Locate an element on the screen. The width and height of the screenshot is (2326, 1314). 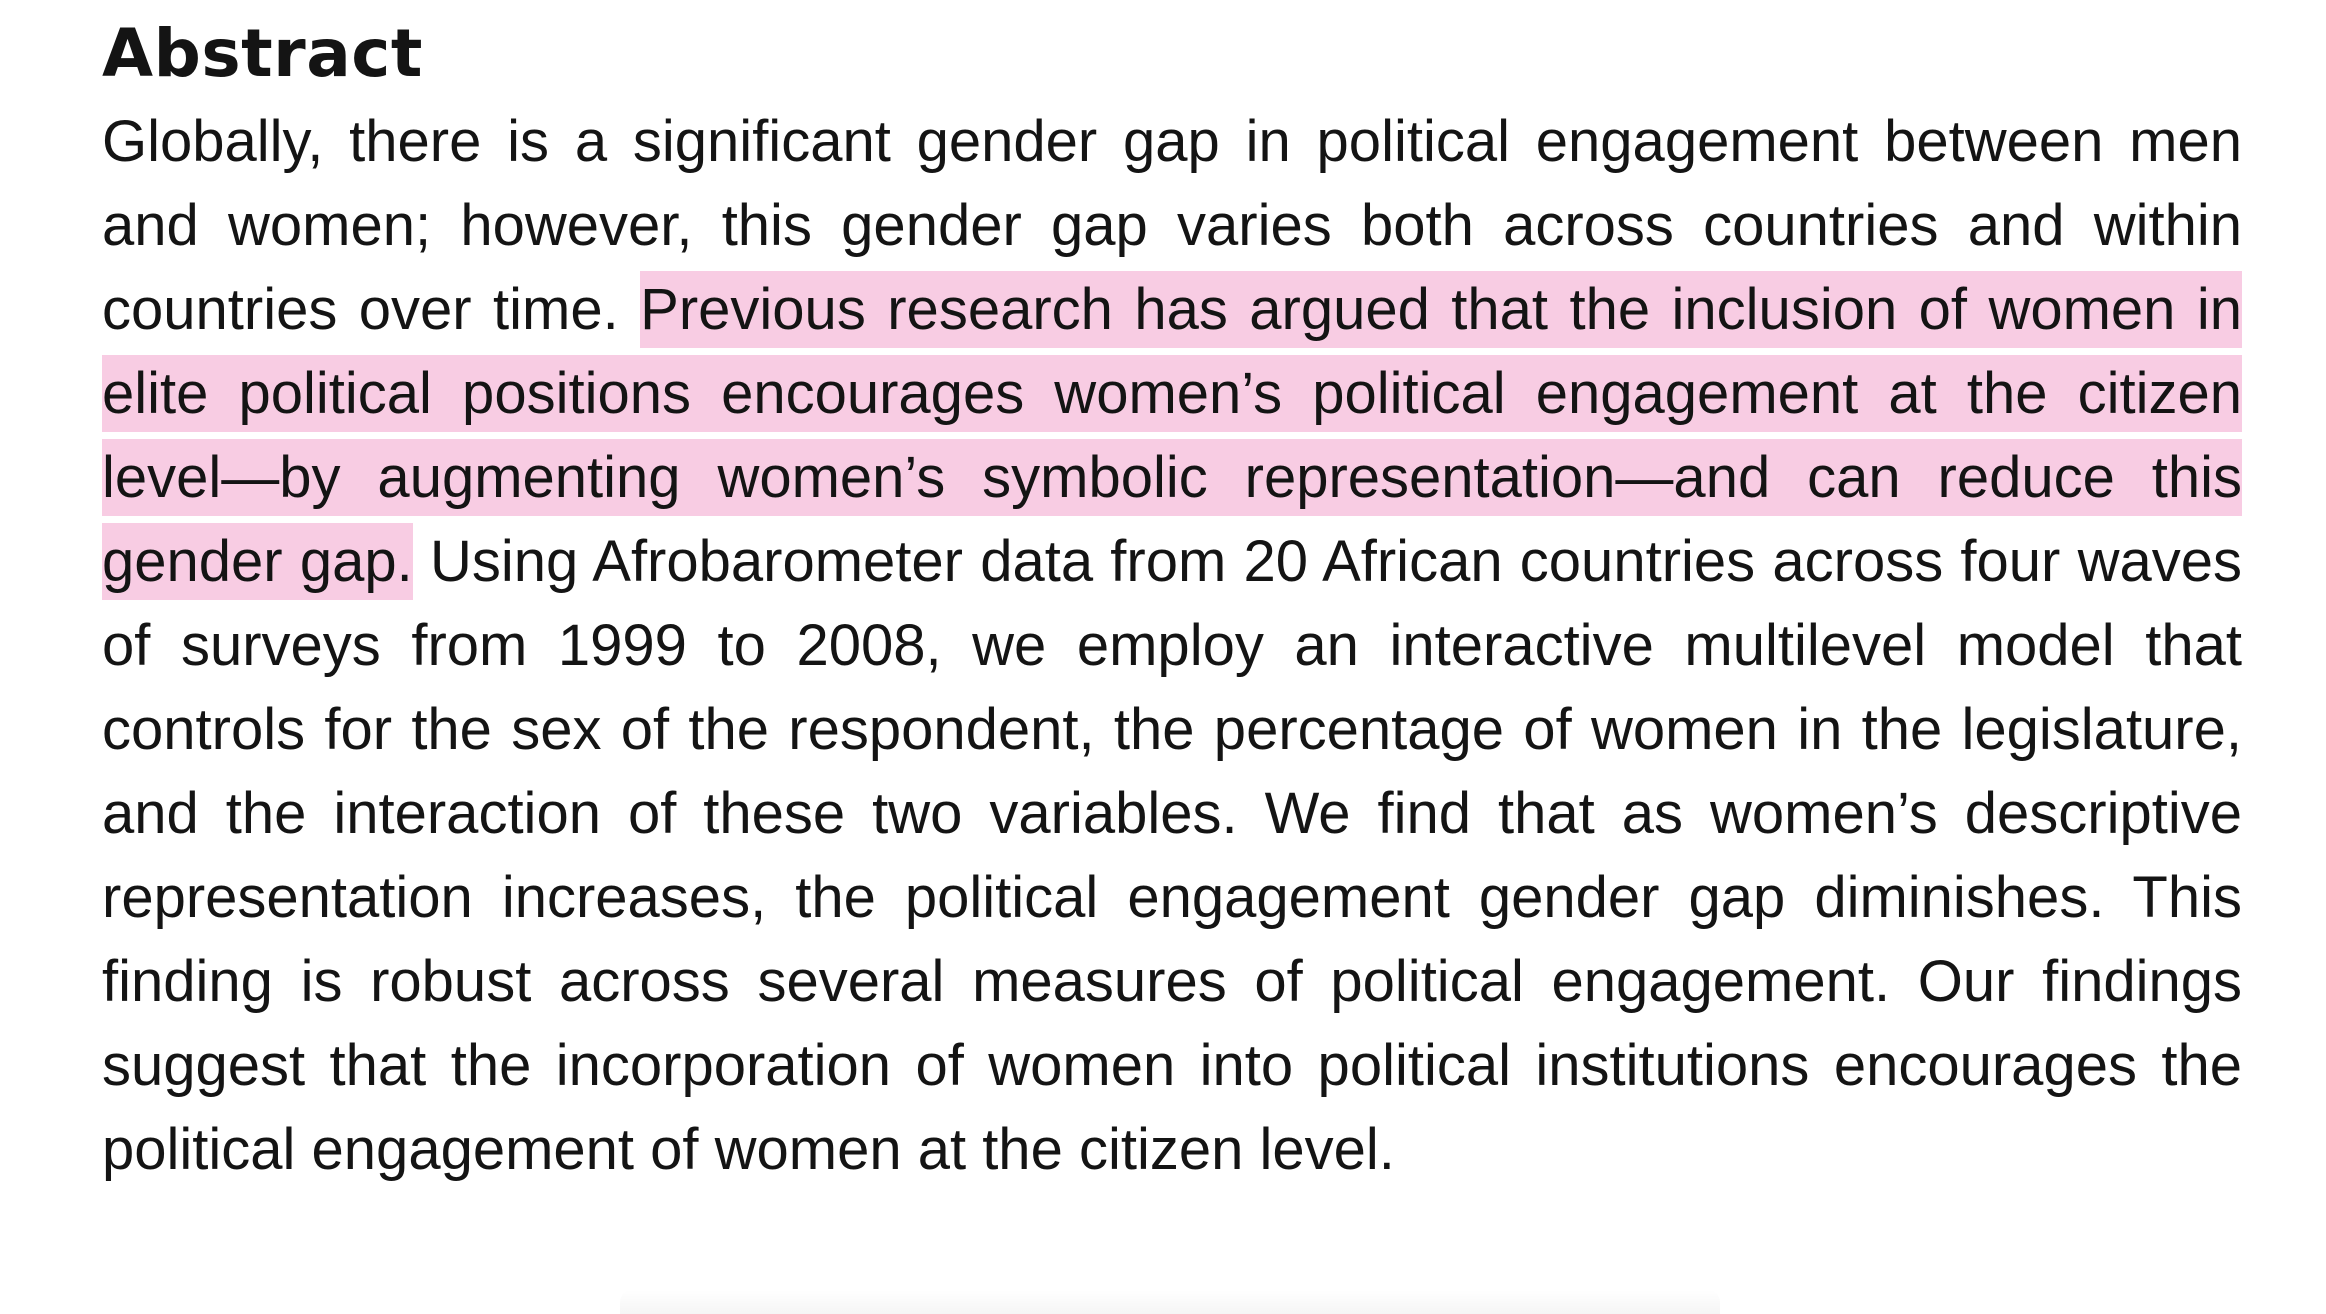
page-edge-shadow is located at coordinates (1170, 1302).